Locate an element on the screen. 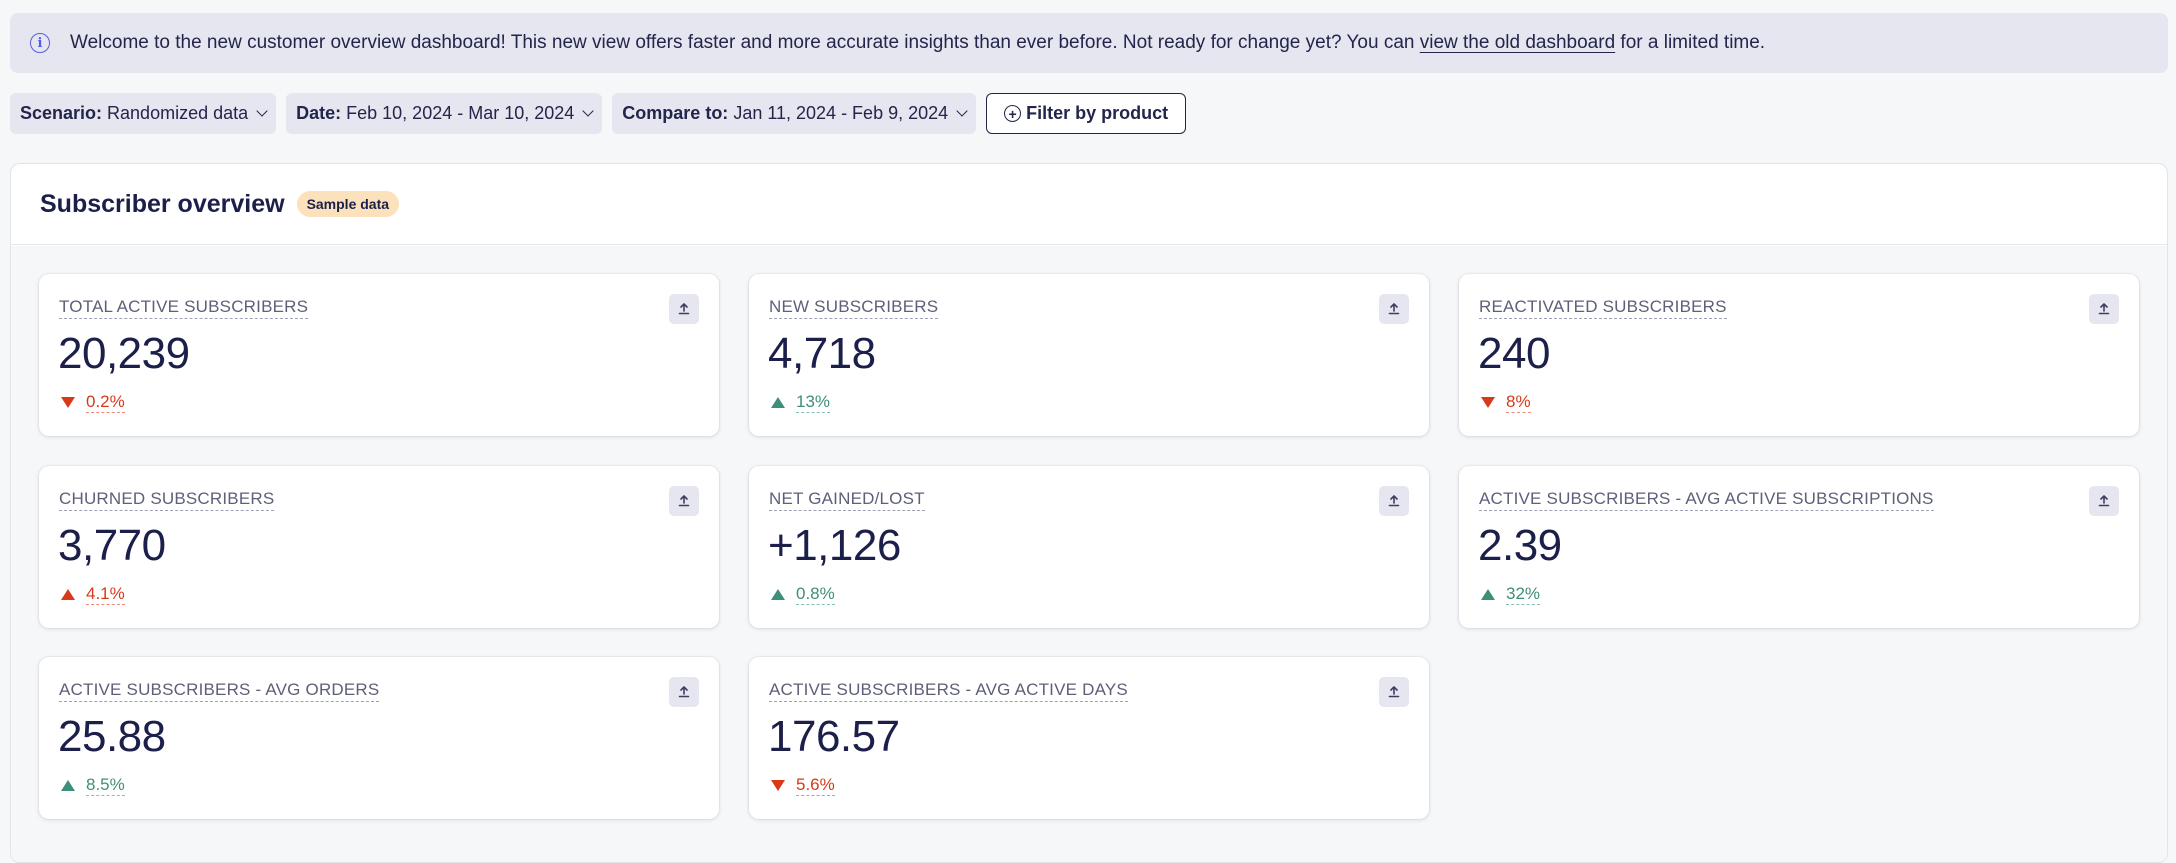  metric-label: REACTIVATED SUBSCRIBERS is located at coordinates (1603, 308).